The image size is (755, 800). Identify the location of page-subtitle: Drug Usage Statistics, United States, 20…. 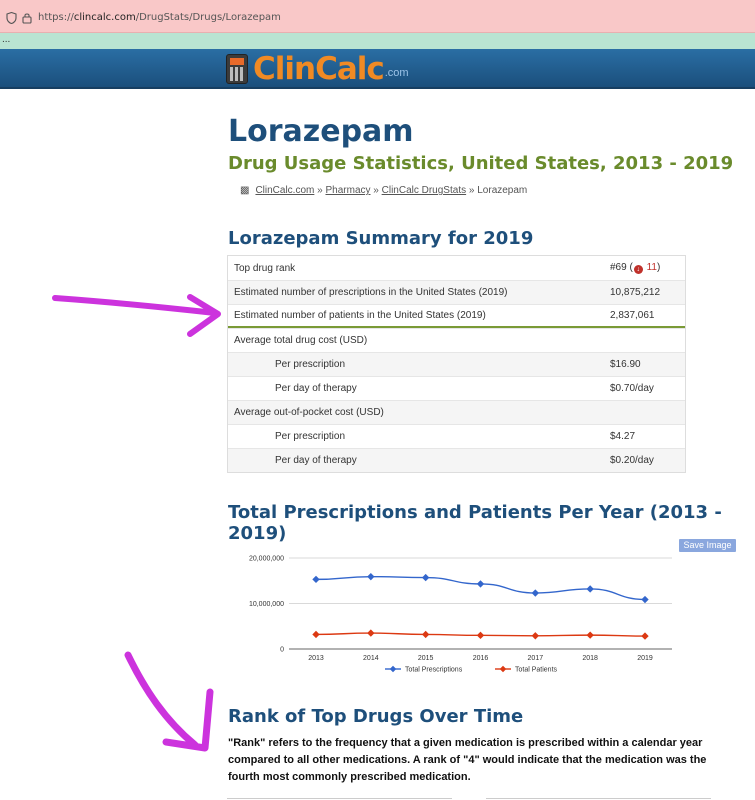
(481, 163).